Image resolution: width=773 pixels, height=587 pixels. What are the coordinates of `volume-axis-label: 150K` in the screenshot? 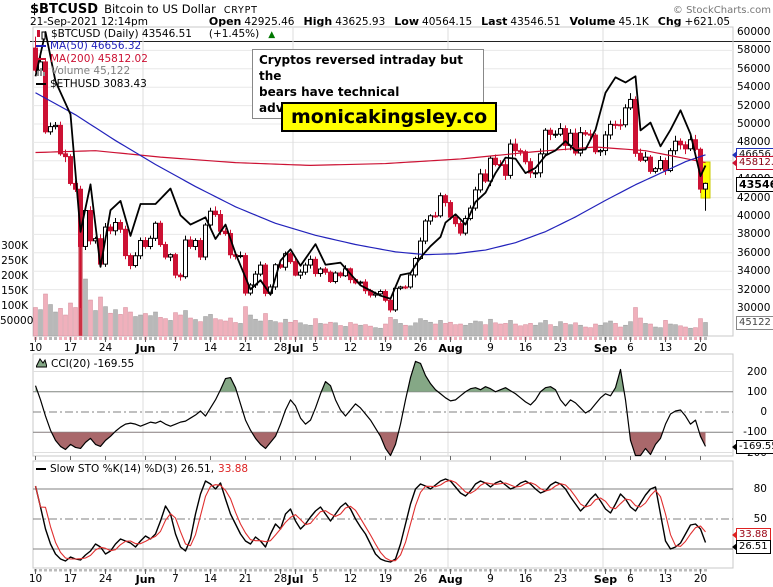 It's located at (14, 291).